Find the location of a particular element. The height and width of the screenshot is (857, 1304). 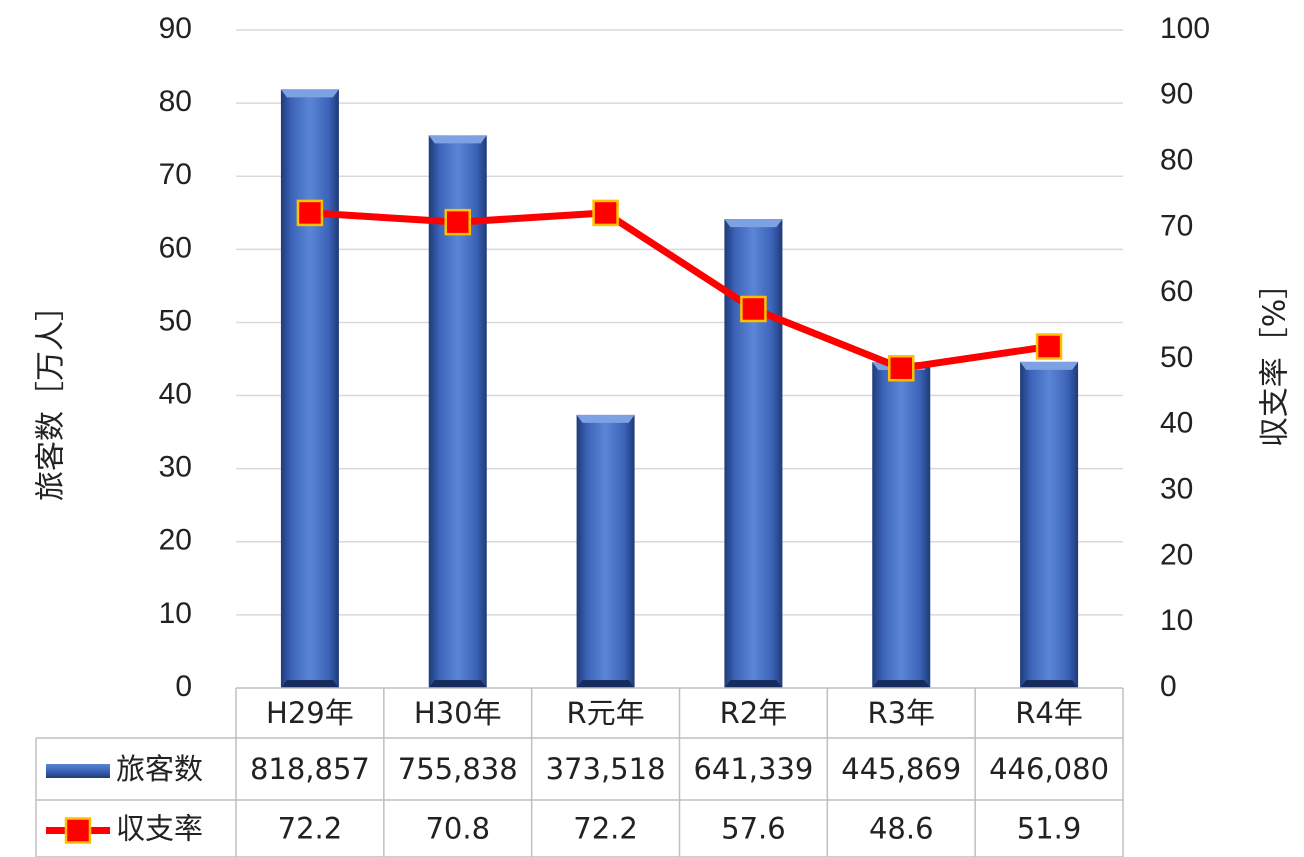

y-tick-label: 80 is located at coordinates (175, 101).